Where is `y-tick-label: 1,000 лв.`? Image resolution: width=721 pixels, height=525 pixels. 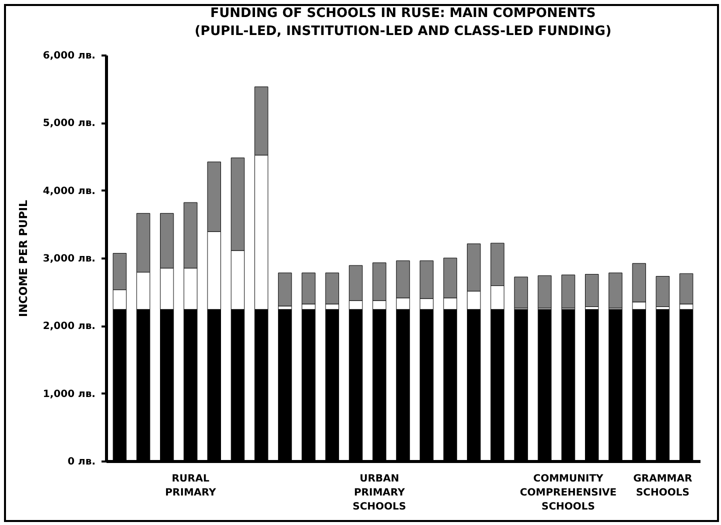 y-tick-label: 1,000 лв. is located at coordinates (69, 394).